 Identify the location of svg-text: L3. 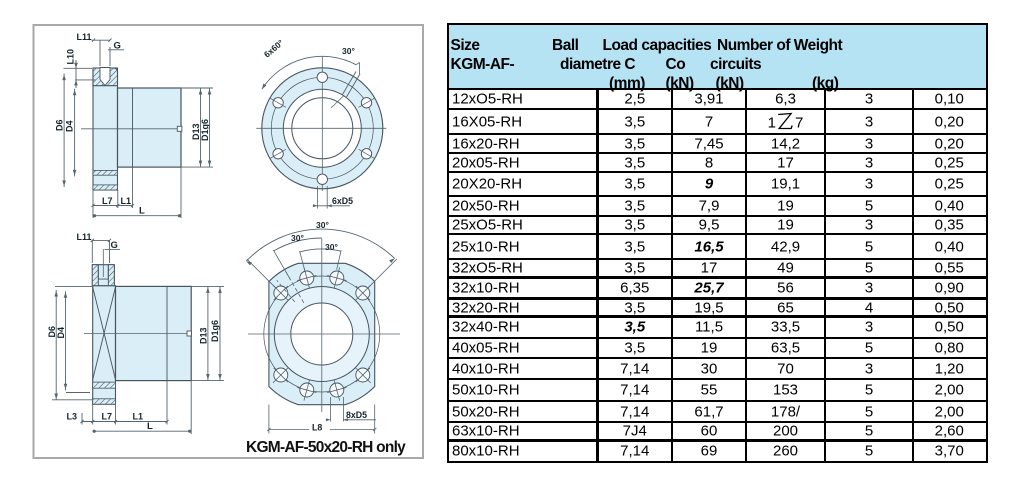
(72, 417).